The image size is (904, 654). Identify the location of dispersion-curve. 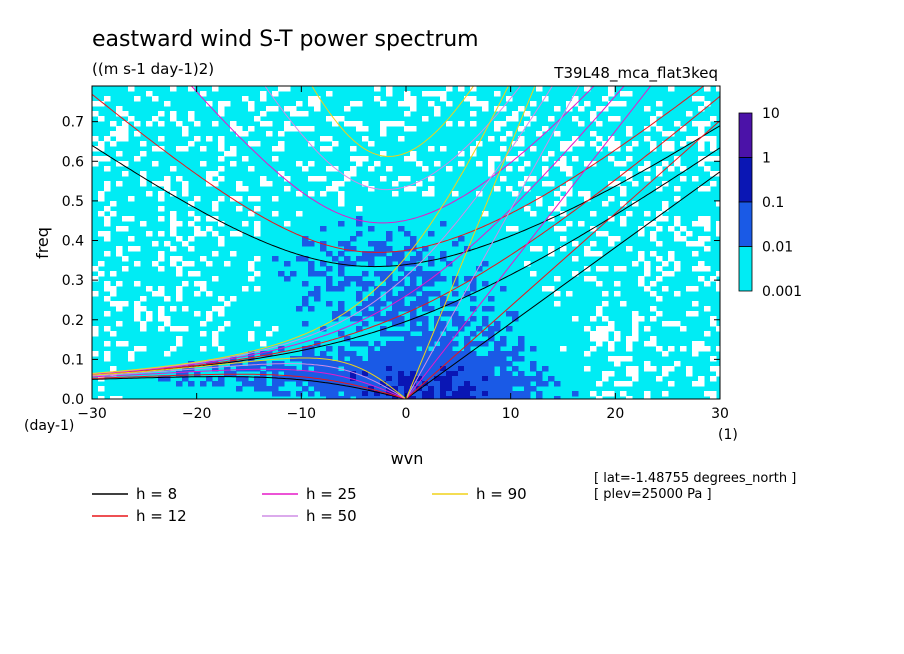
(249, 315).